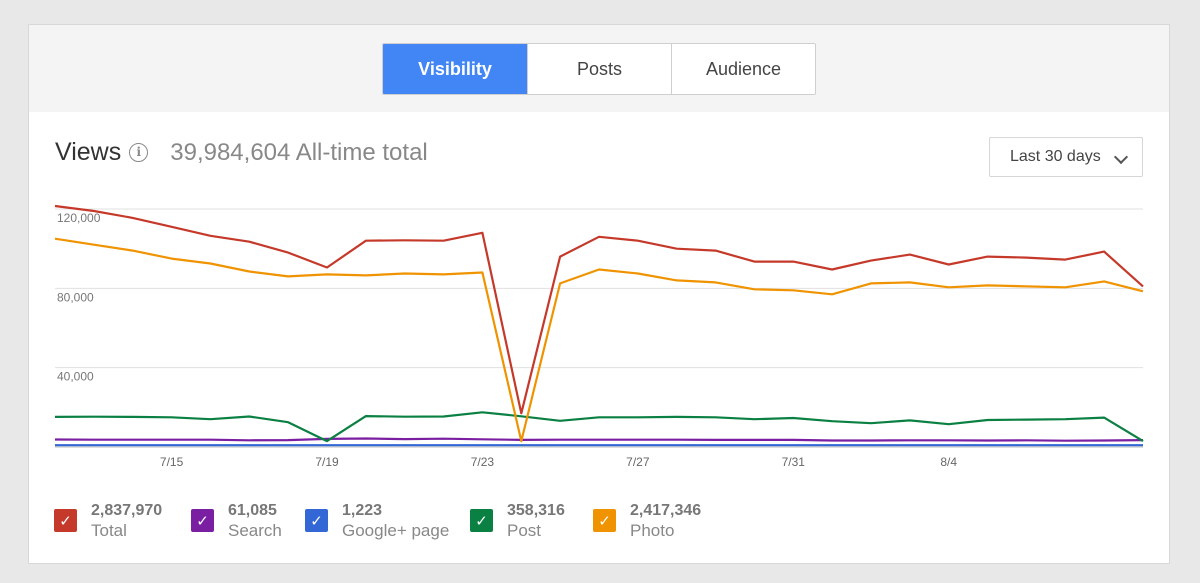 The width and height of the screenshot is (1200, 583). I want to click on tab-group: Visibility Posts Audience, so click(599, 69).